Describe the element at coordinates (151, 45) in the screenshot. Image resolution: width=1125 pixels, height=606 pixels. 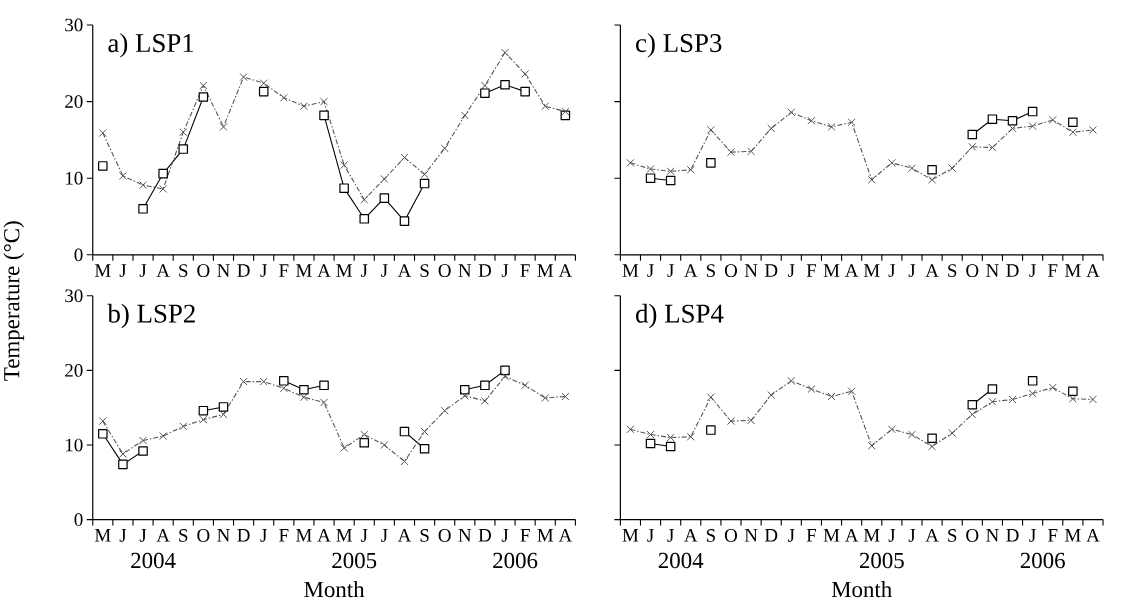
I see `chart-title: a) LSP1` at that location.